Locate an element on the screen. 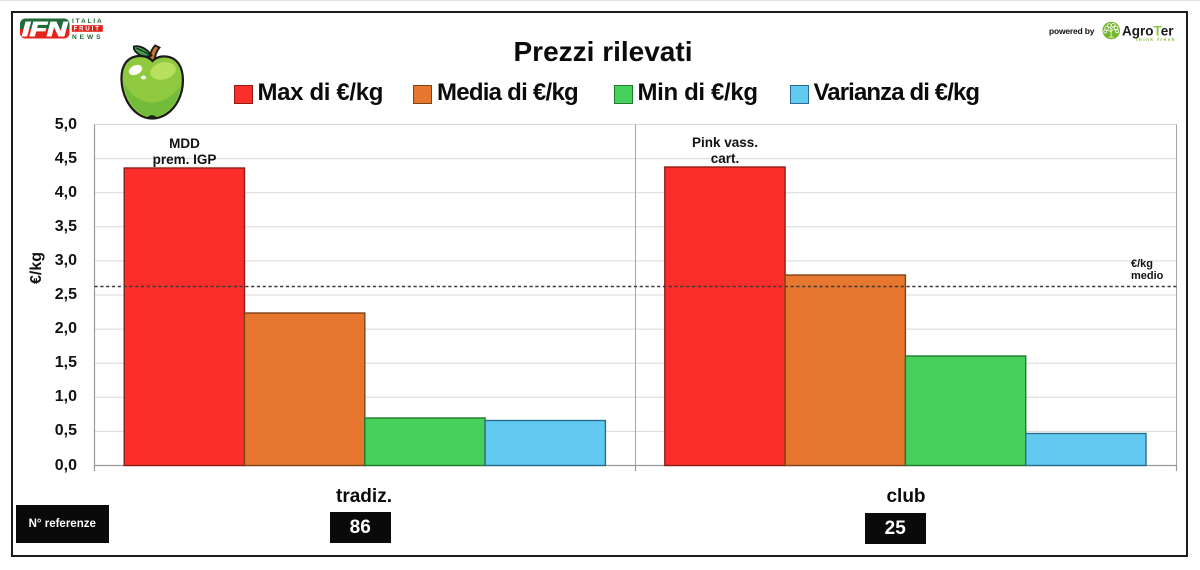  svg-text: ITALIA is located at coordinates (88, 21).